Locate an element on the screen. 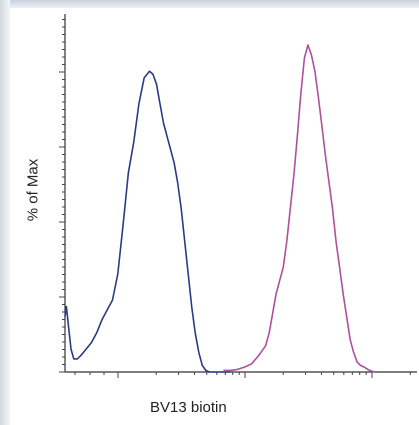  y-axis-label-text: % of Max is located at coordinates (33, 190).